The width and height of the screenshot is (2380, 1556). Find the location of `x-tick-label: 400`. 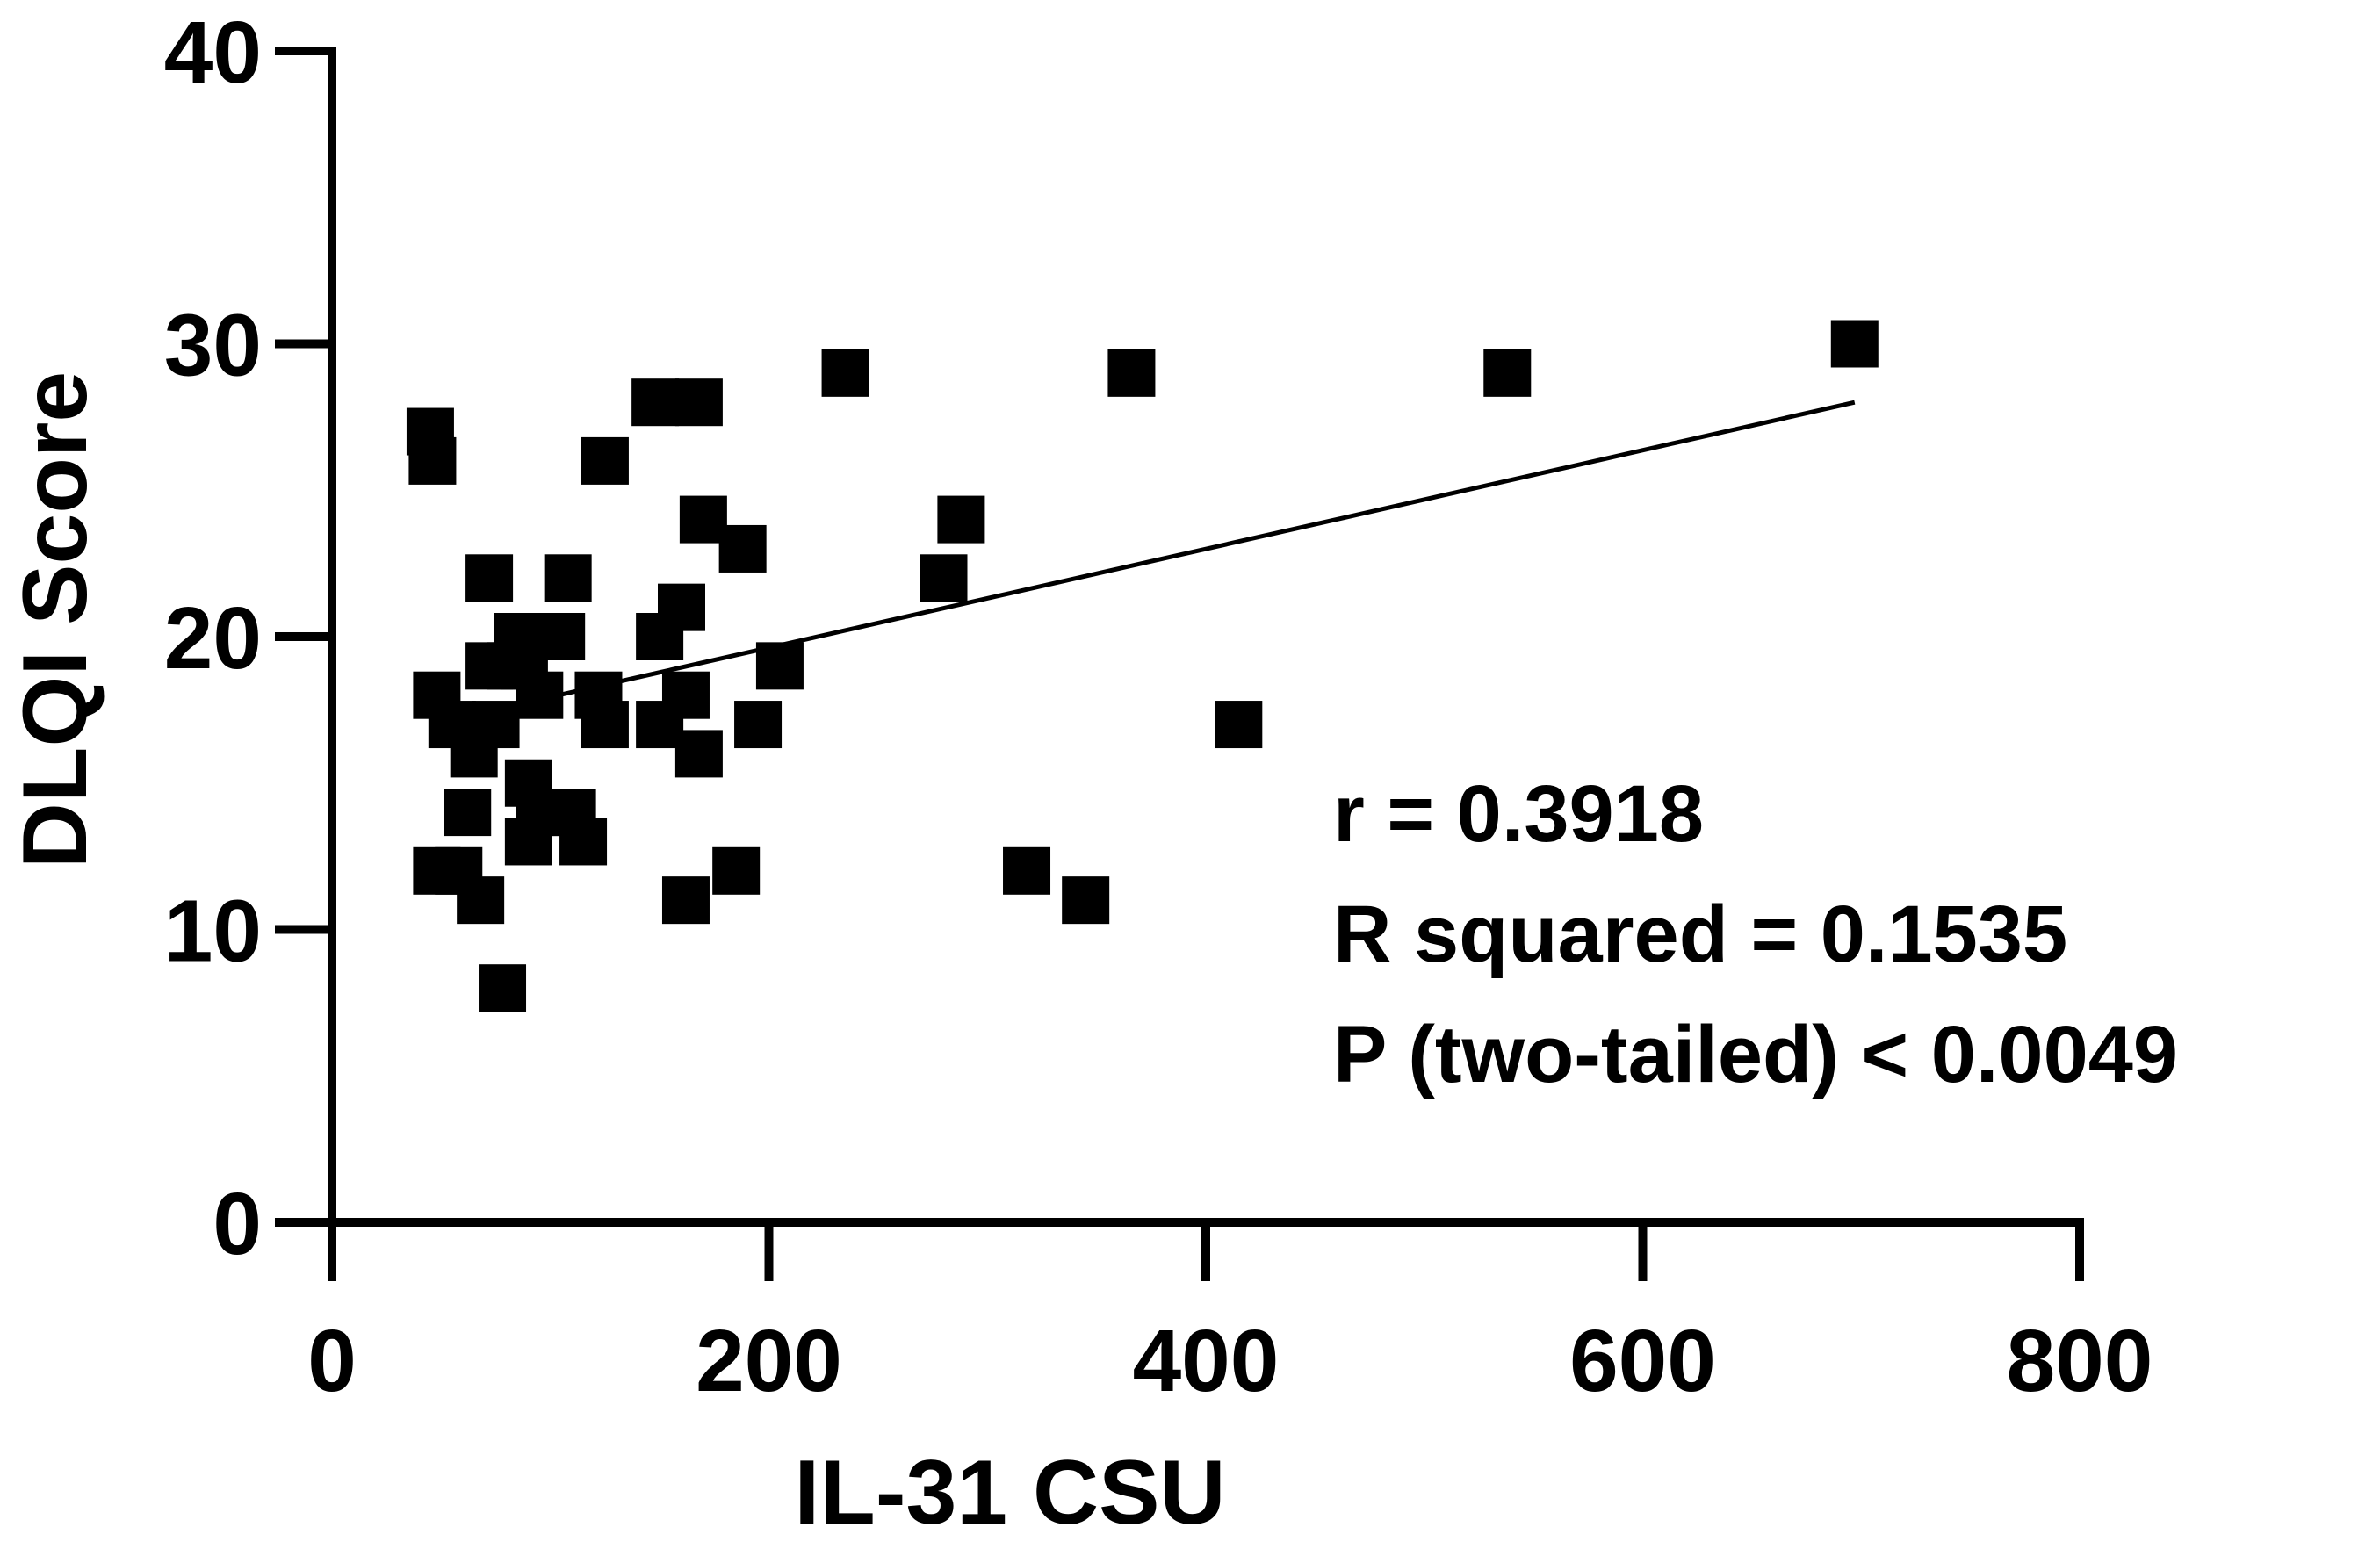

x-tick-label: 400 is located at coordinates (1206, 1361).